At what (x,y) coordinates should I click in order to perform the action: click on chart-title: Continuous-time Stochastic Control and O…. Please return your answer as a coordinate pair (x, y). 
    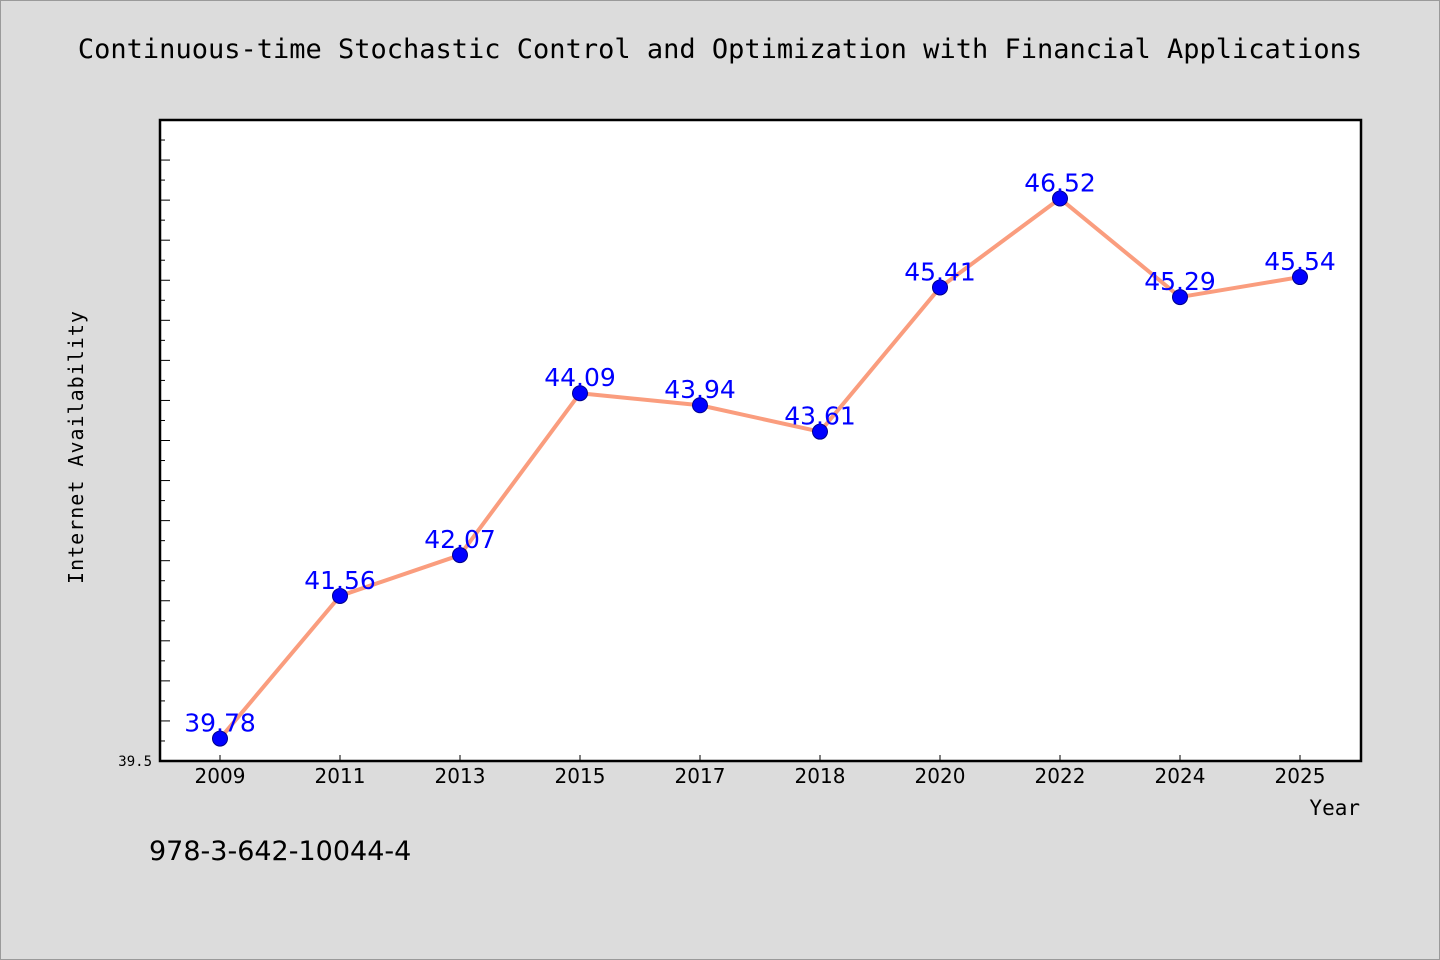
    Looking at the image, I should click on (720, 49).